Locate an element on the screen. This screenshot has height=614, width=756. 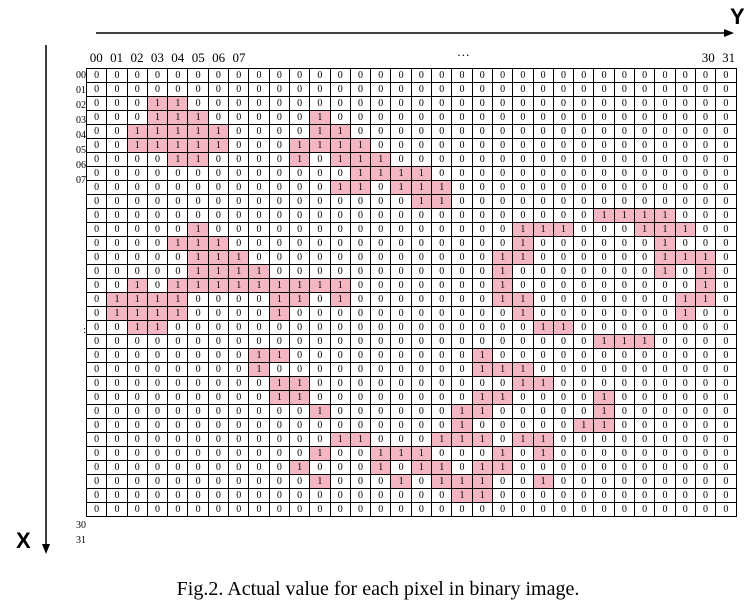
y-axis-arrowhead is located at coordinates (729, 33).